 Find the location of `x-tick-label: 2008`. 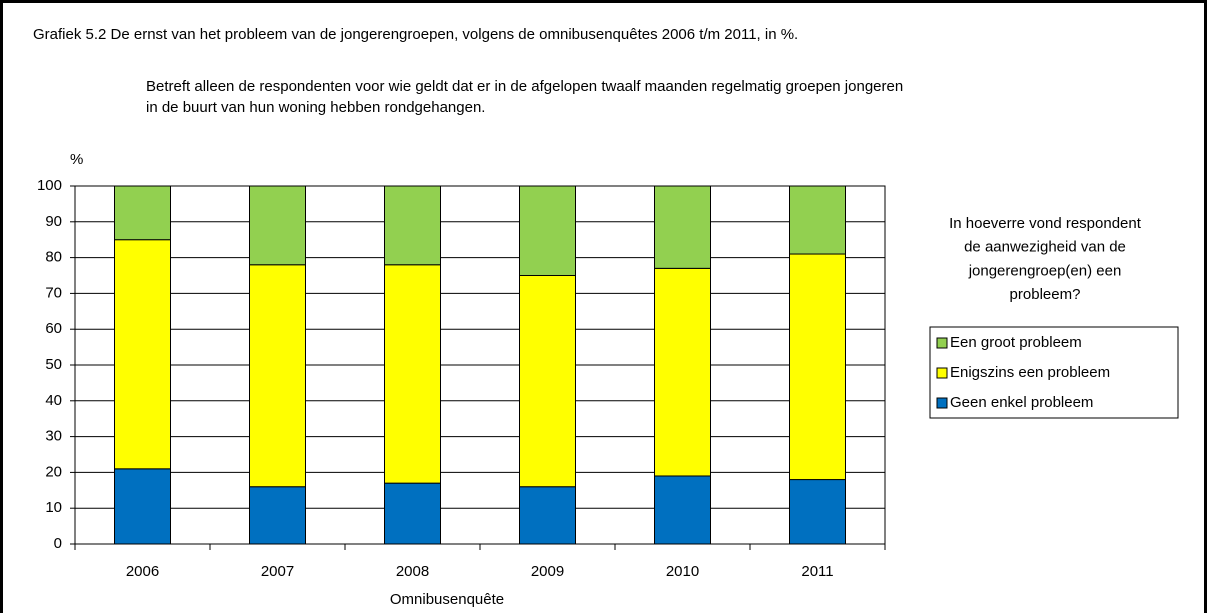

x-tick-label: 2008 is located at coordinates (412, 571).